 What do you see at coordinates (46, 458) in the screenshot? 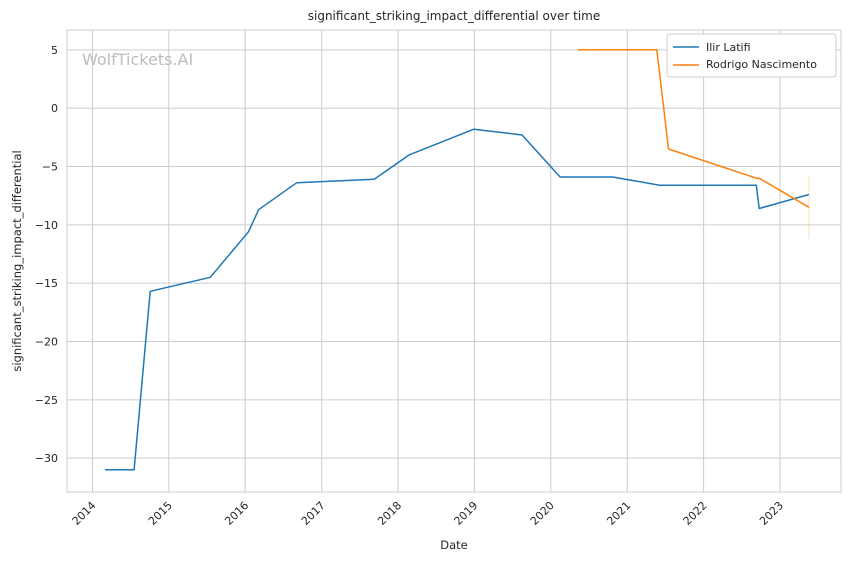
I see `y-tick-label: −30` at bounding box center [46, 458].